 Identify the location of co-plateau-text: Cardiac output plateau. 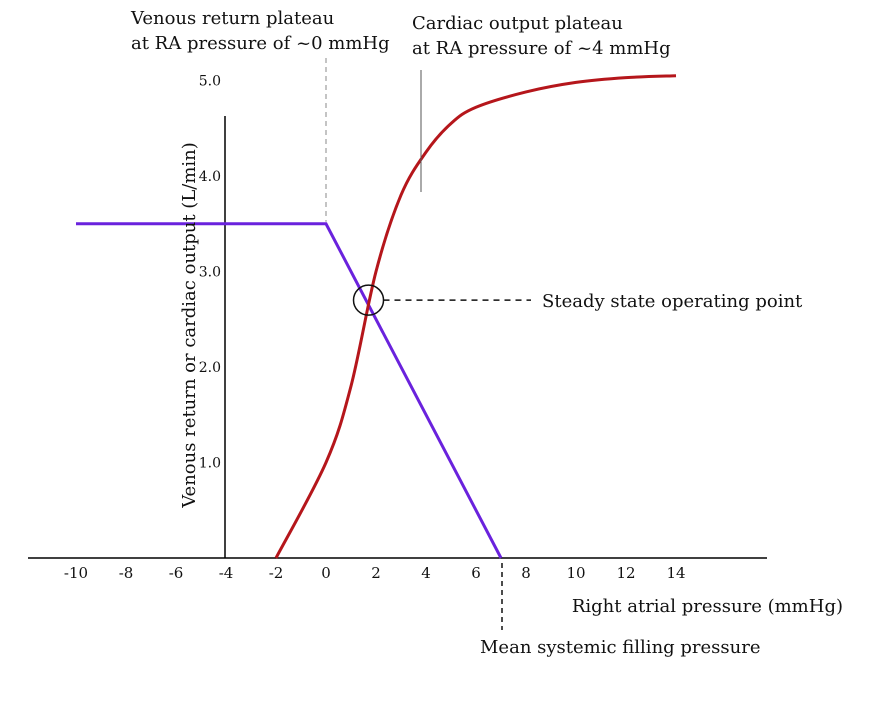
(517, 23).